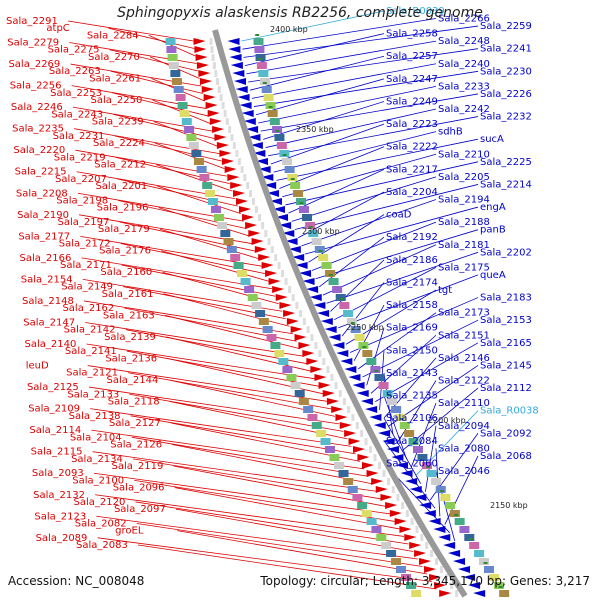  I want to click on right-gene-label: Sala_2186, so click(412, 260).